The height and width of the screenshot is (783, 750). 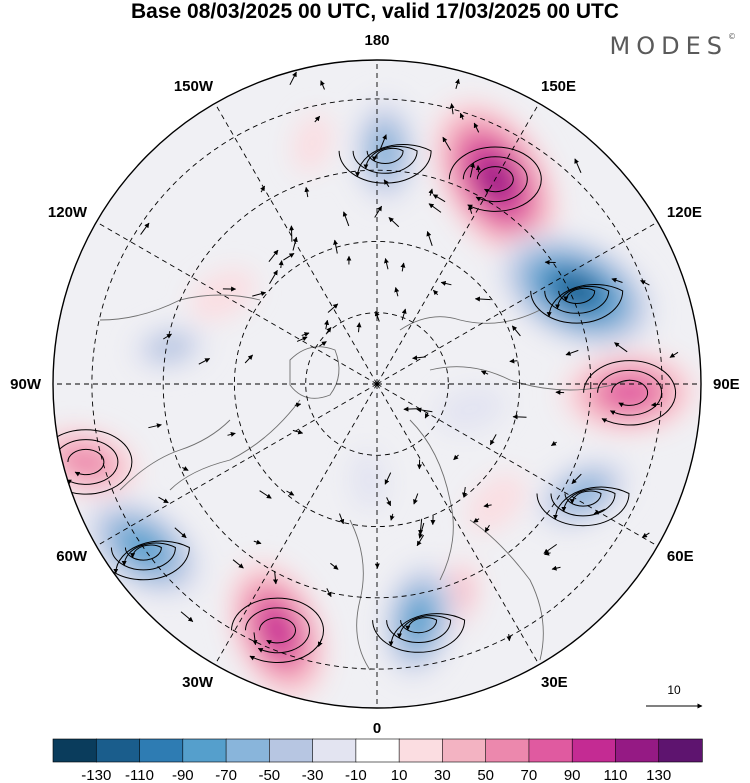 What do you see at coordinates (616, 775) in the screenshot?
I see `colorbar-tick-label: 110` at bounding box center [616, 775].